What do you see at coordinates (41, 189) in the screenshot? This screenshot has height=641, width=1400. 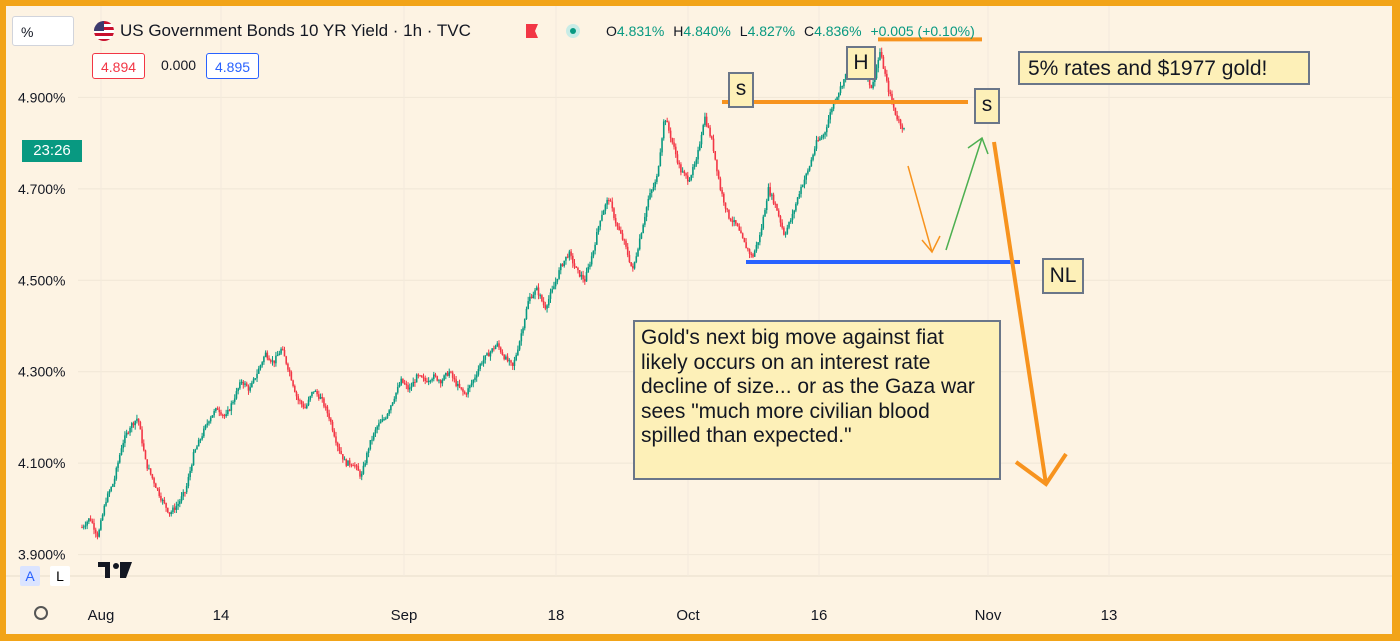 I see `price-tick-label: 4.700%` at bounding box center [41, 189].